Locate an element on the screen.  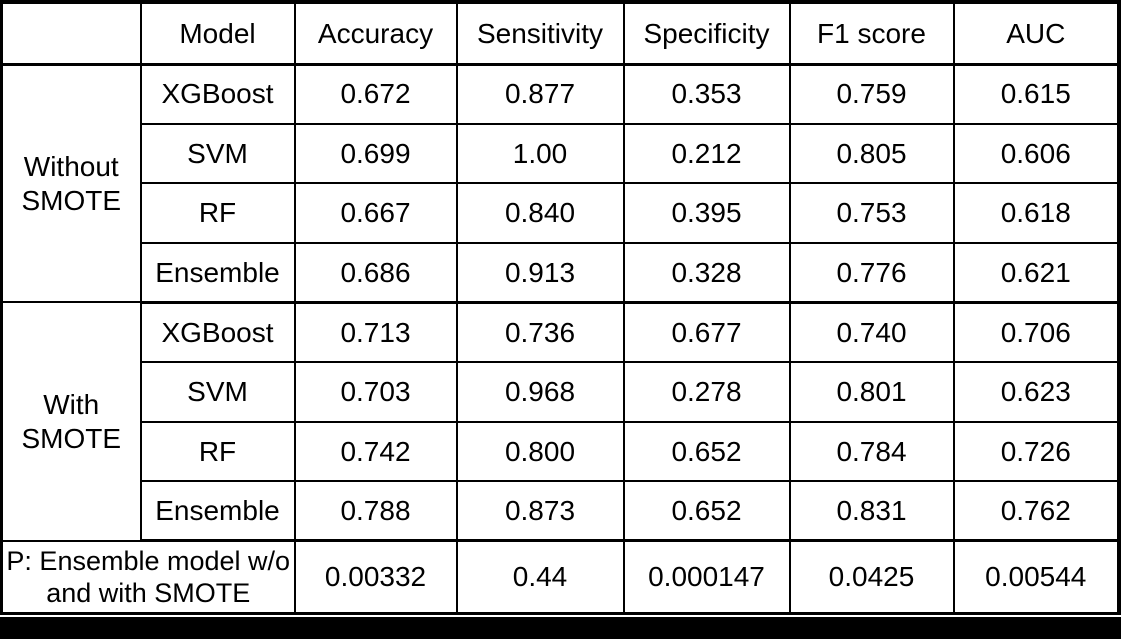
accuracy-cell: 0.713 is located at coordinates (375, 332).